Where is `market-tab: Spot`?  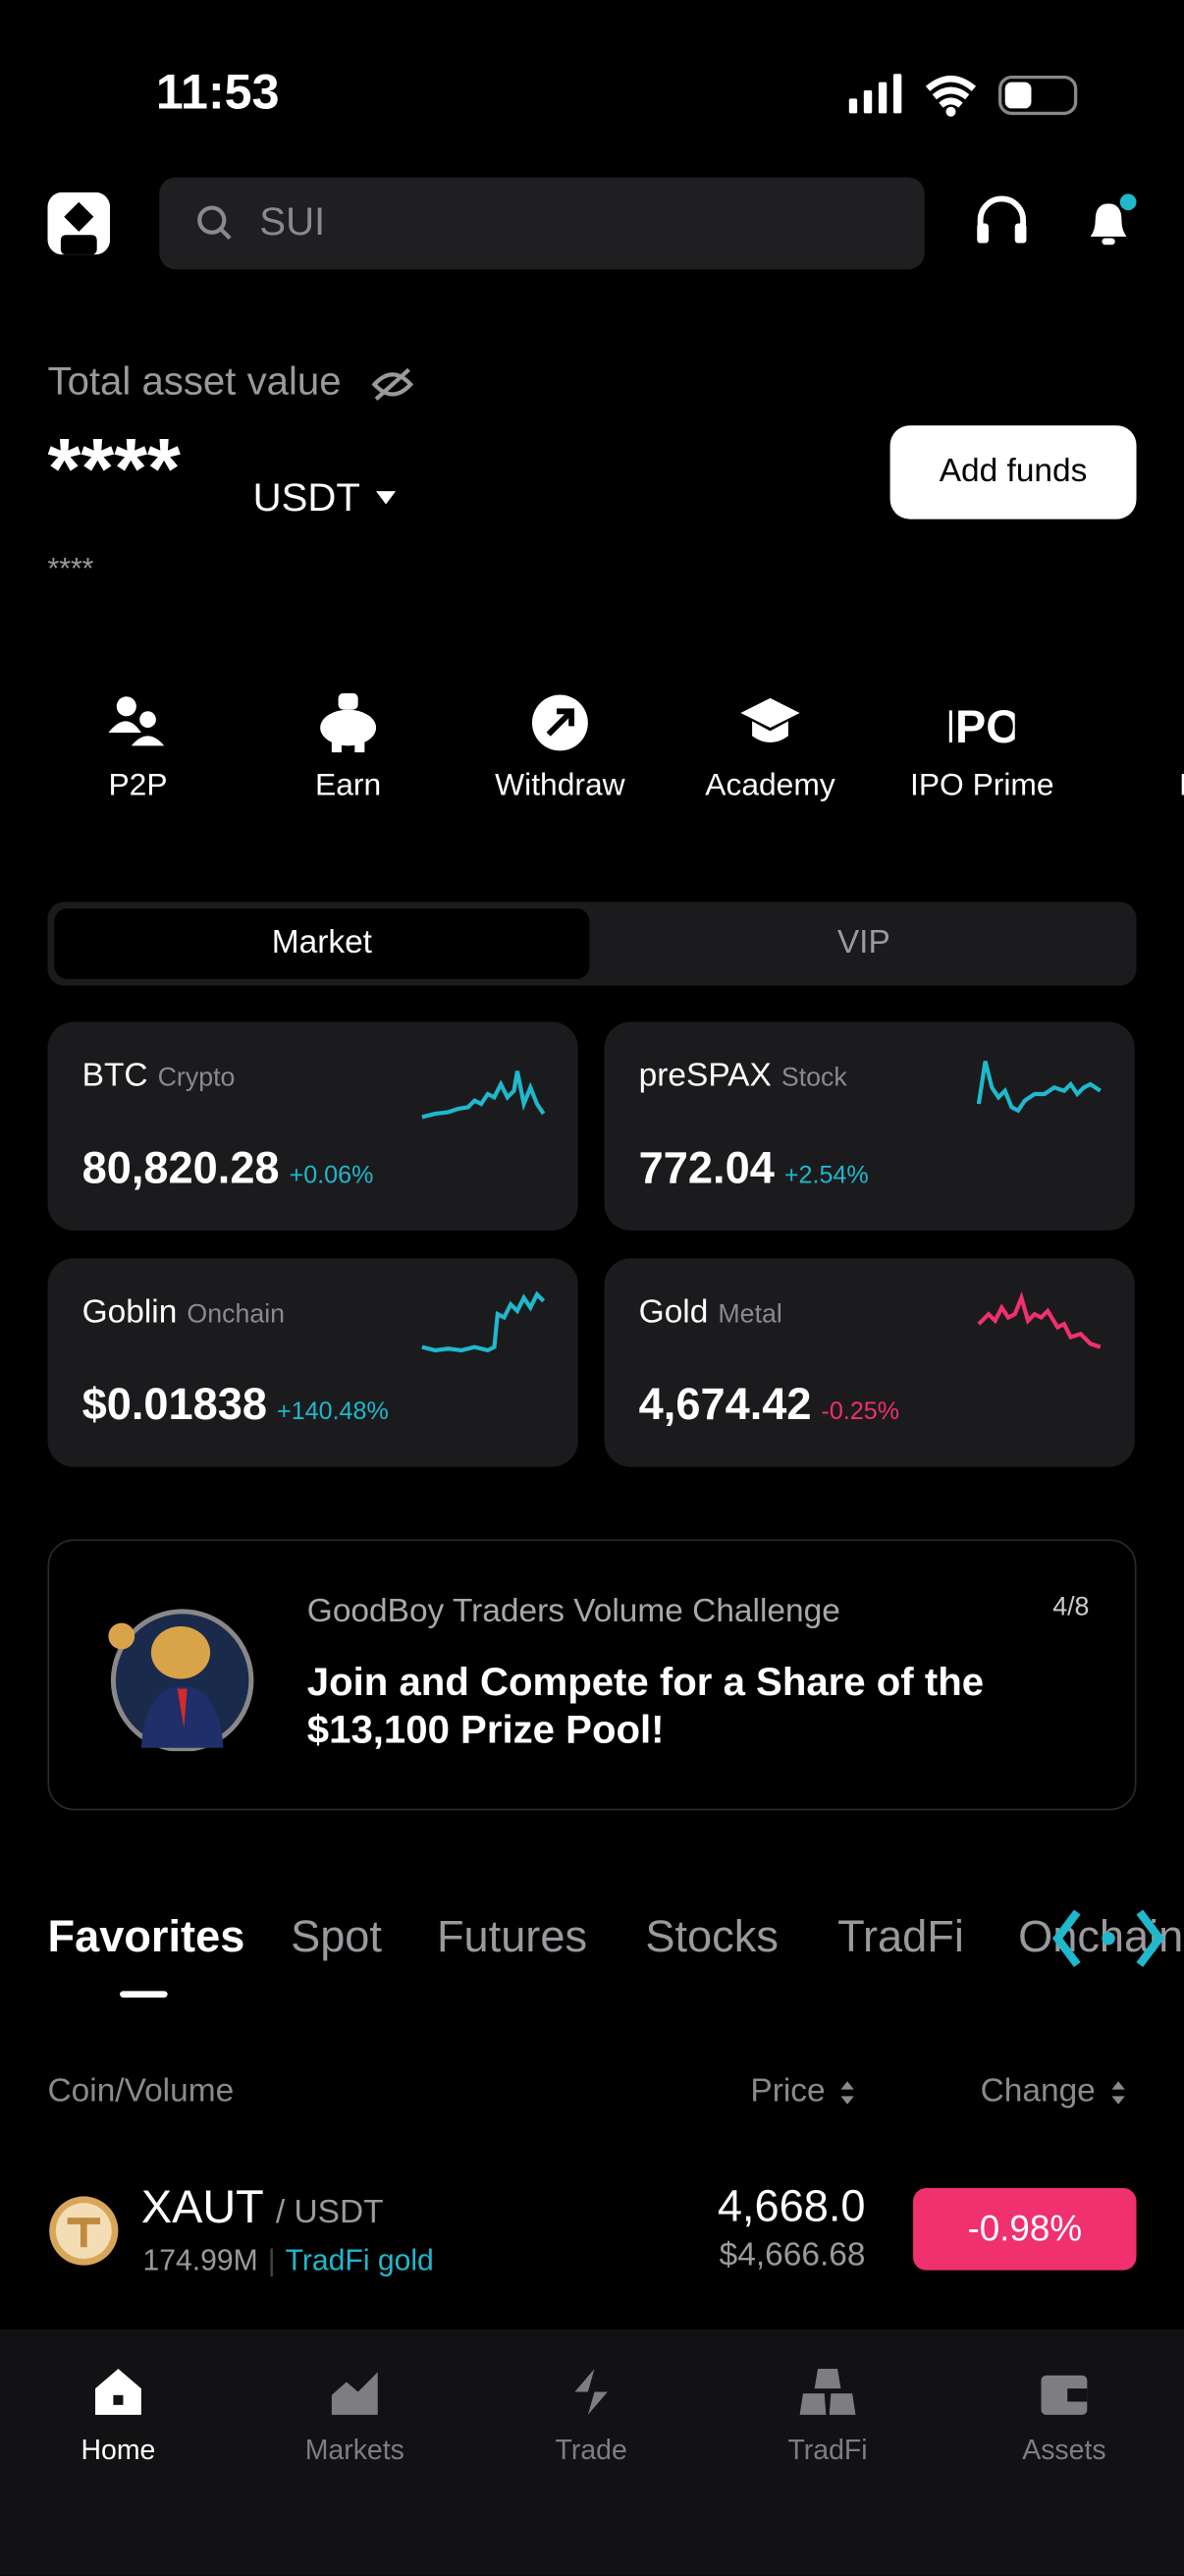 market-tab: Spot is located at coordinates (336, 1937).